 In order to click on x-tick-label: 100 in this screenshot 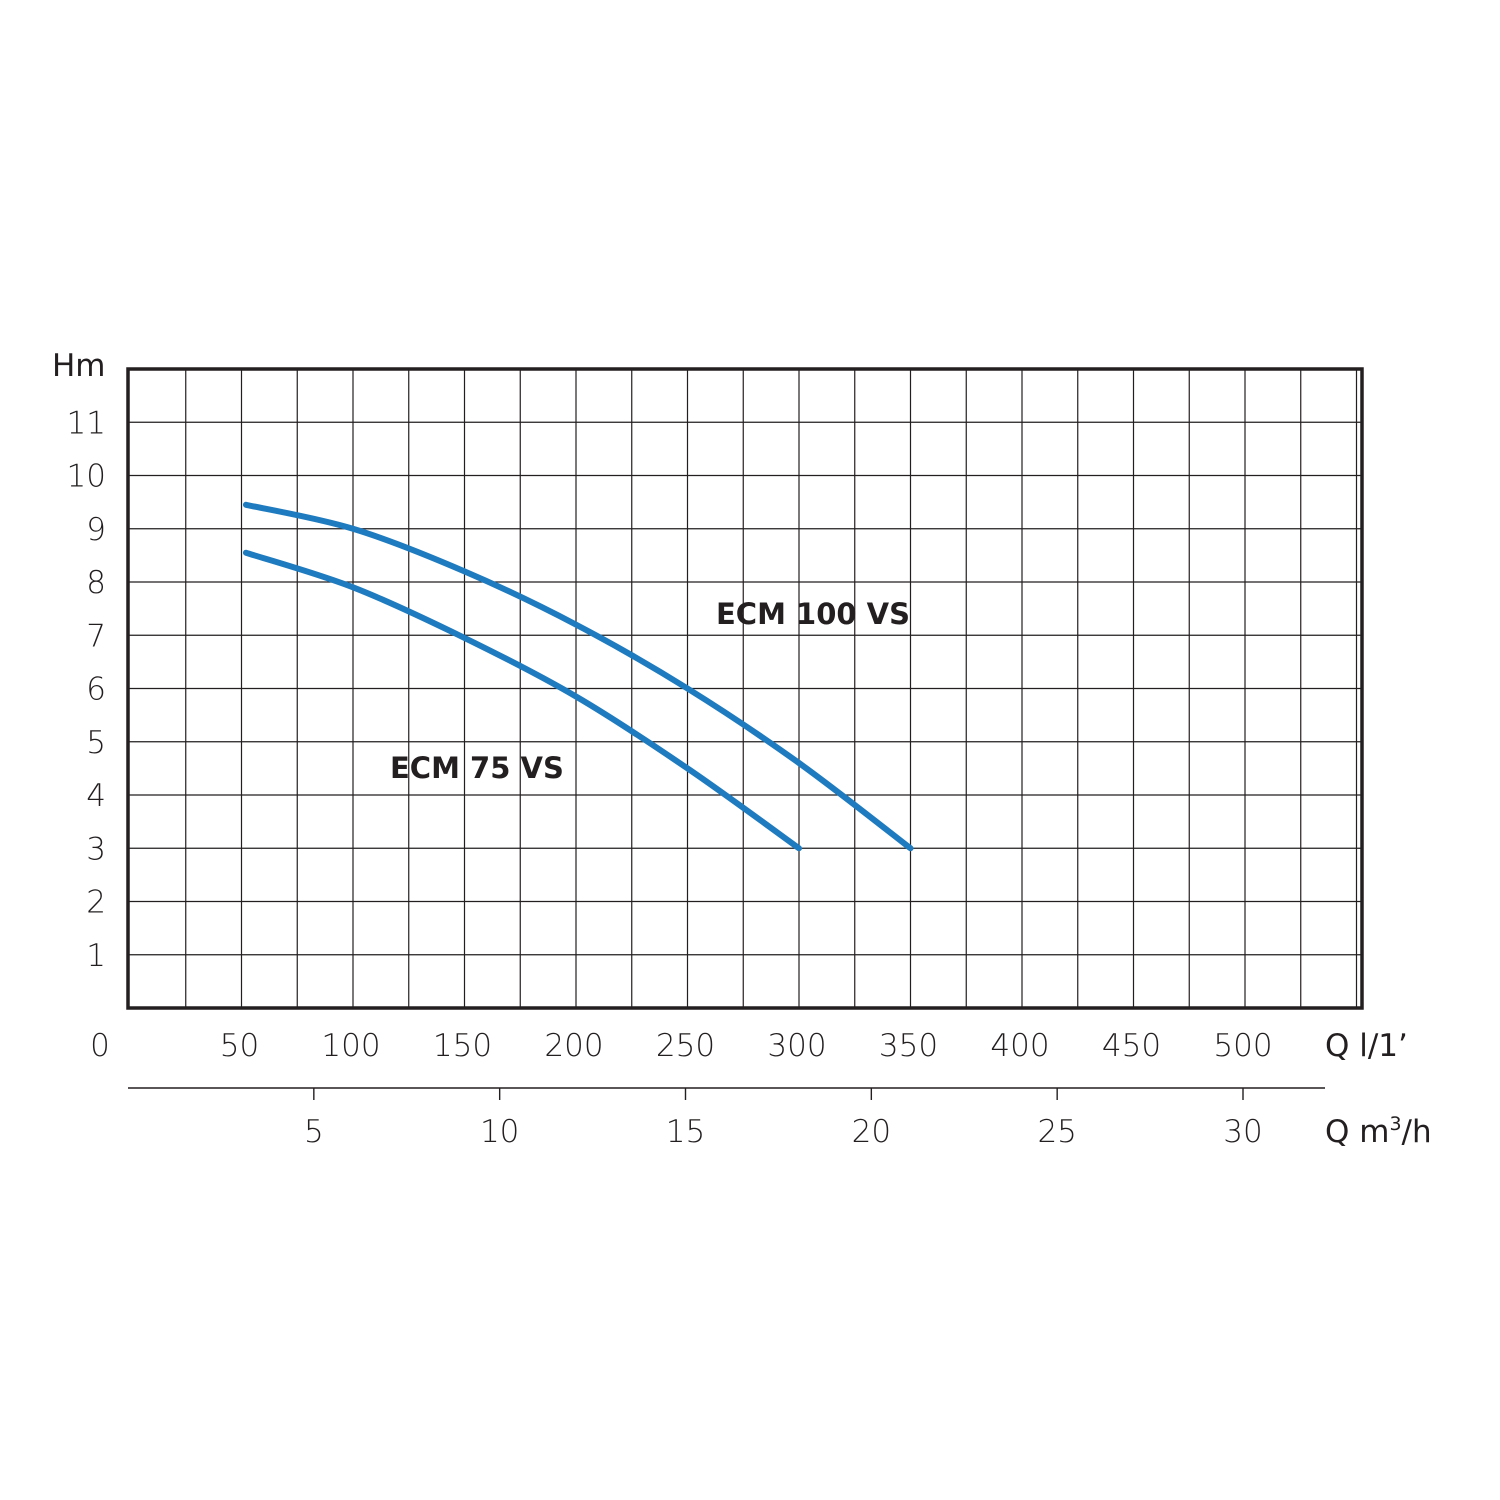, I will do `click(350, 1046)`.